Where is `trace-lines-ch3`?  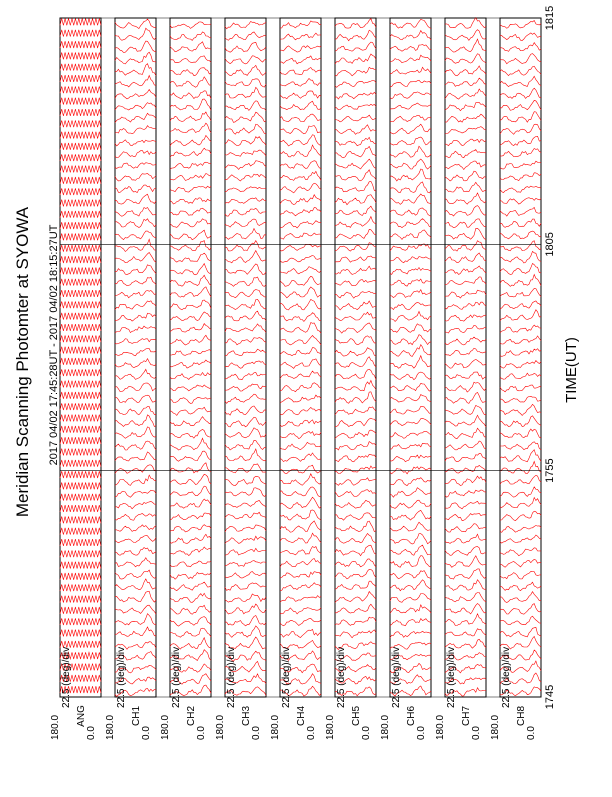
trace-lines-ch3 is located at coordinates (245, 358).